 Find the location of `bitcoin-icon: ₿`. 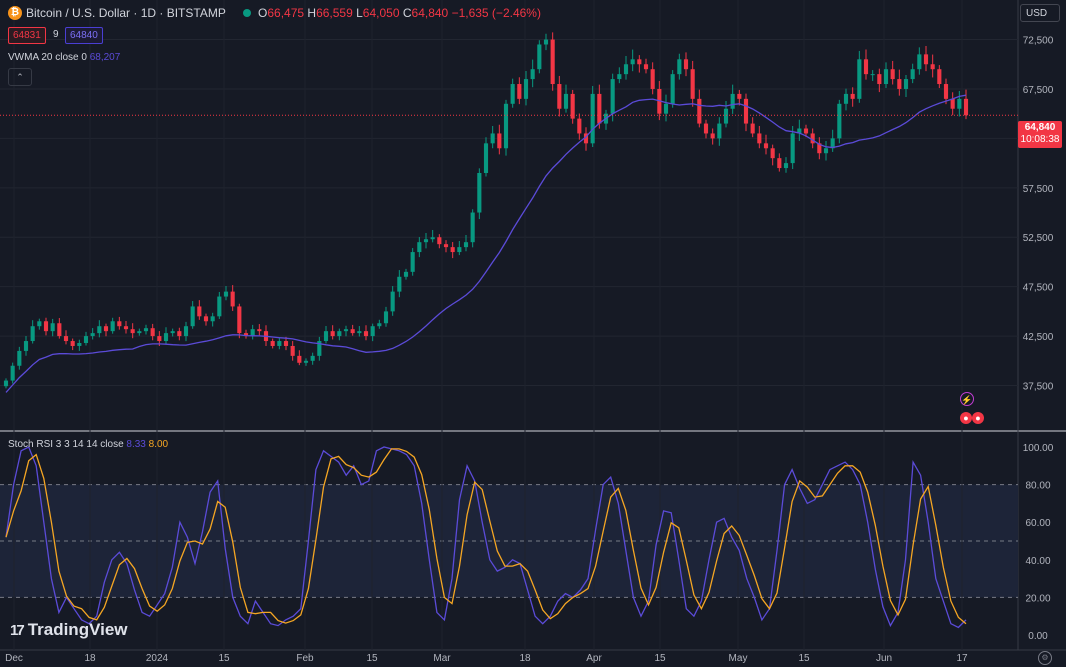

bitcoin-icon: ₿ is located at coordinates (15, 13).